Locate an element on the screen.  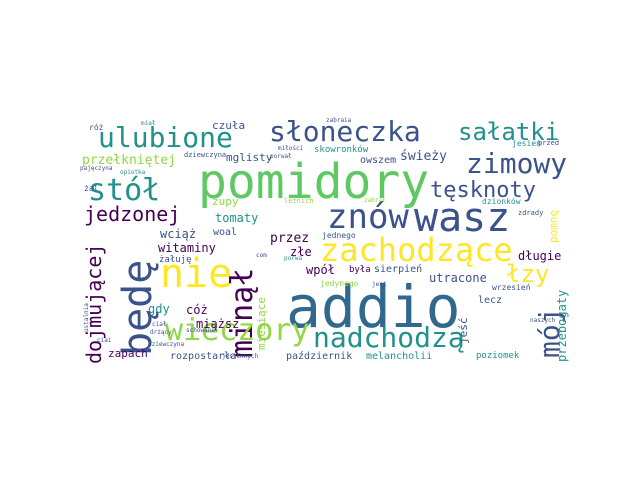
word-nie: nie is located at coordinates (196, 274).